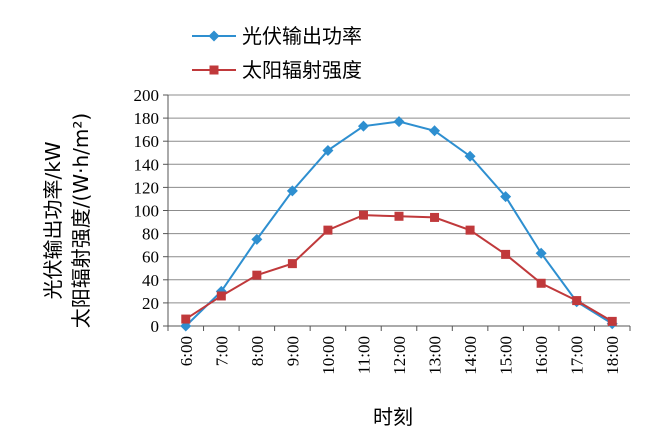 The height and width of the screenshot is (448, 664). I want to click on y-tick-label: 100, so click(147, 211).